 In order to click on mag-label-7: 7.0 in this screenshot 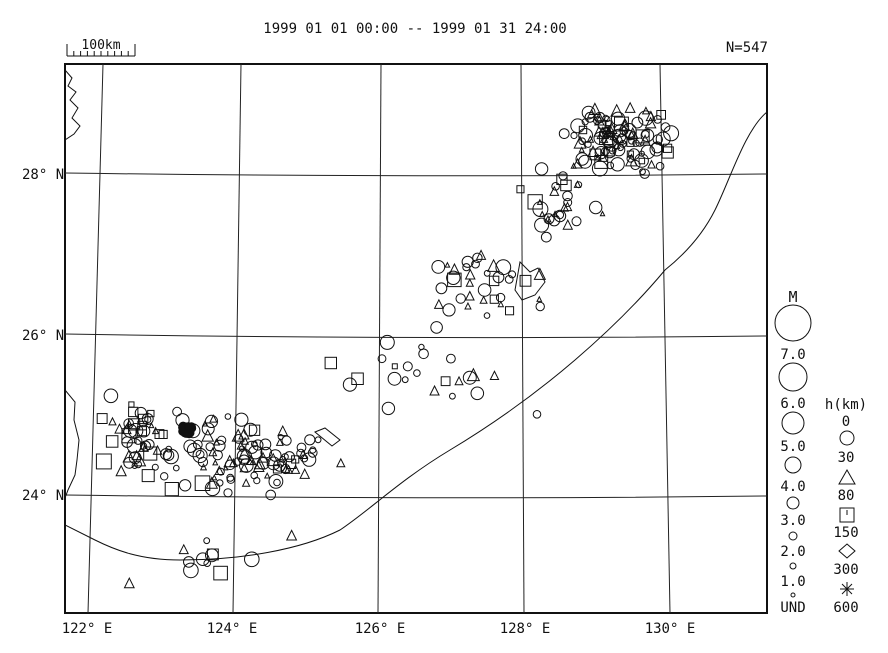, I will do `click(792, 355)`.